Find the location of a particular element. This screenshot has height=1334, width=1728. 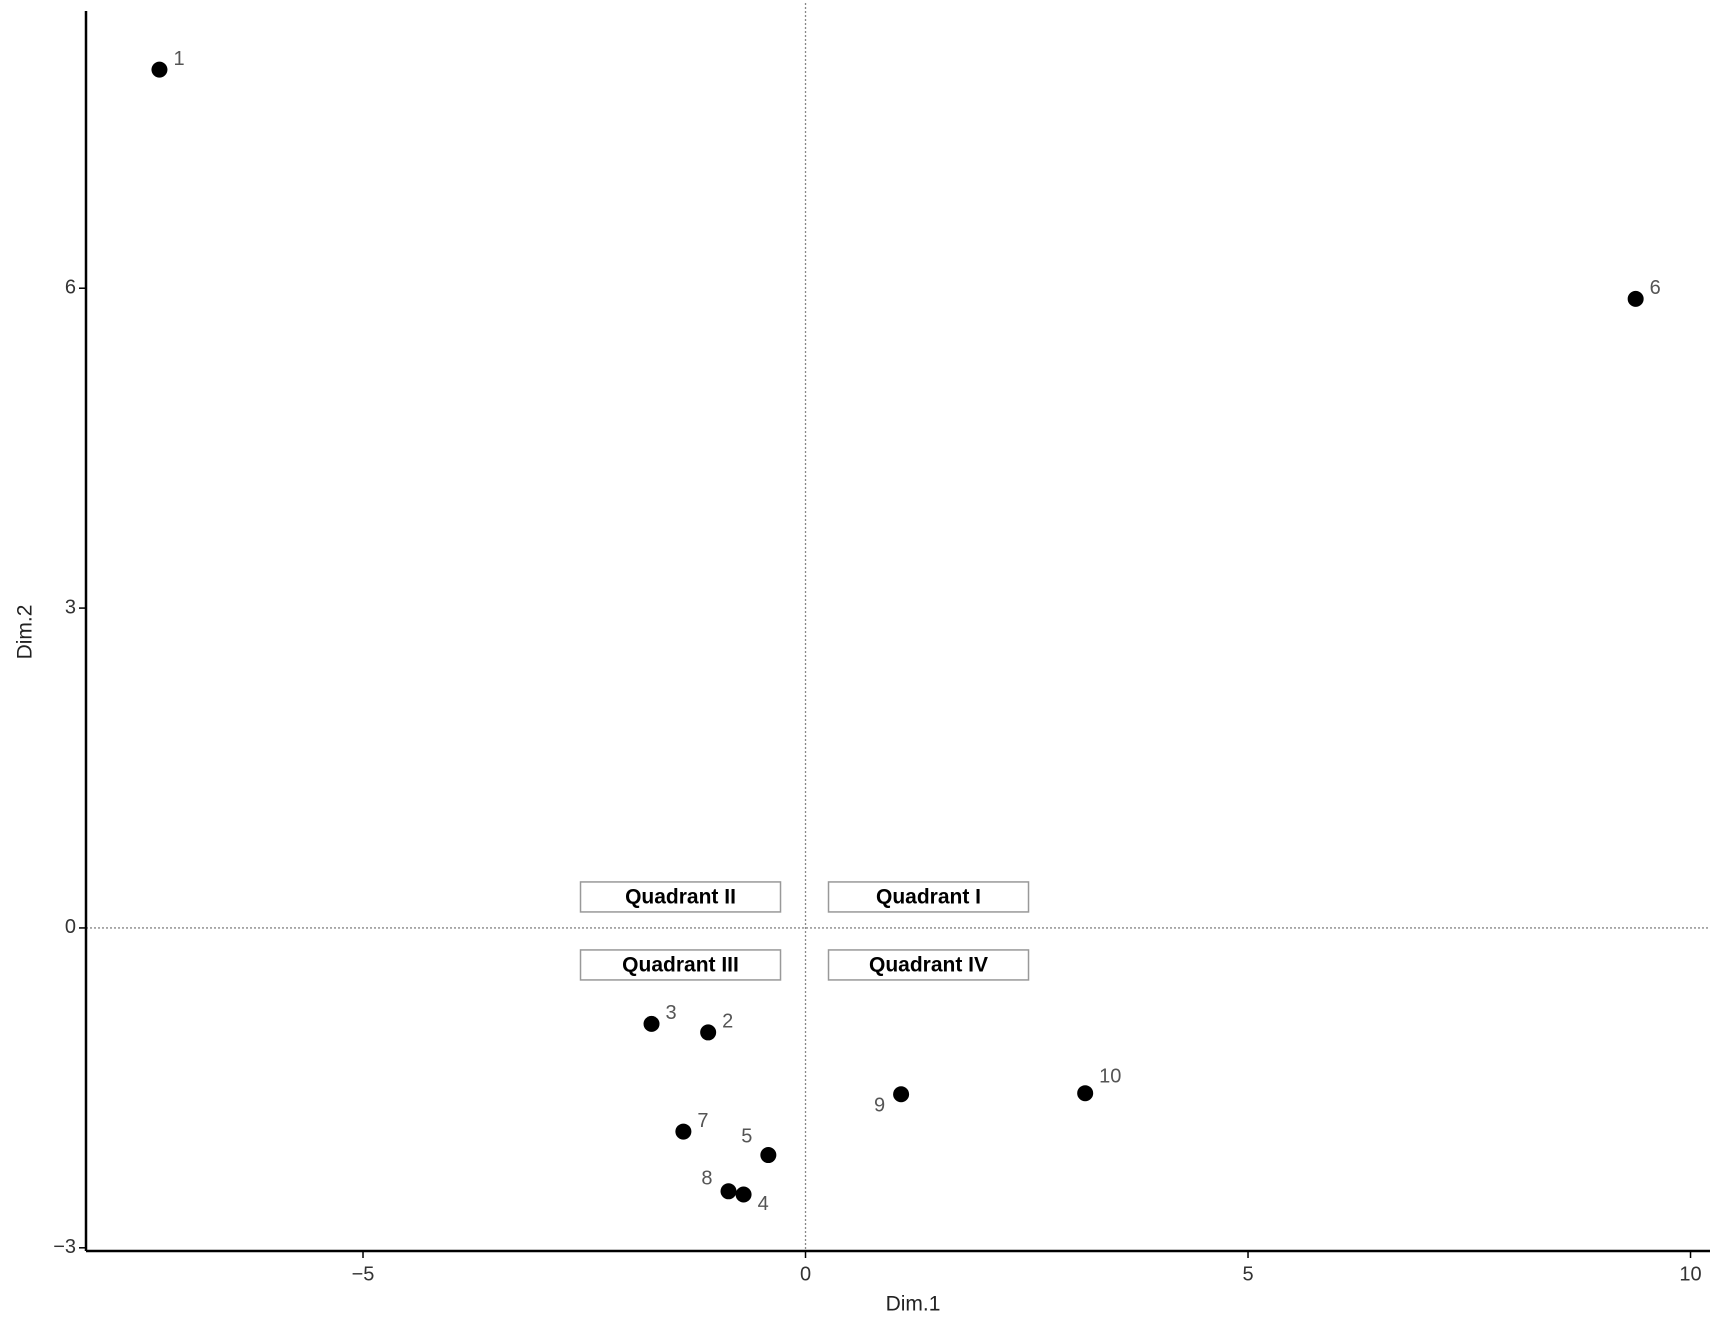

y-tick-label: 3 is located at coordinates (70, 607).